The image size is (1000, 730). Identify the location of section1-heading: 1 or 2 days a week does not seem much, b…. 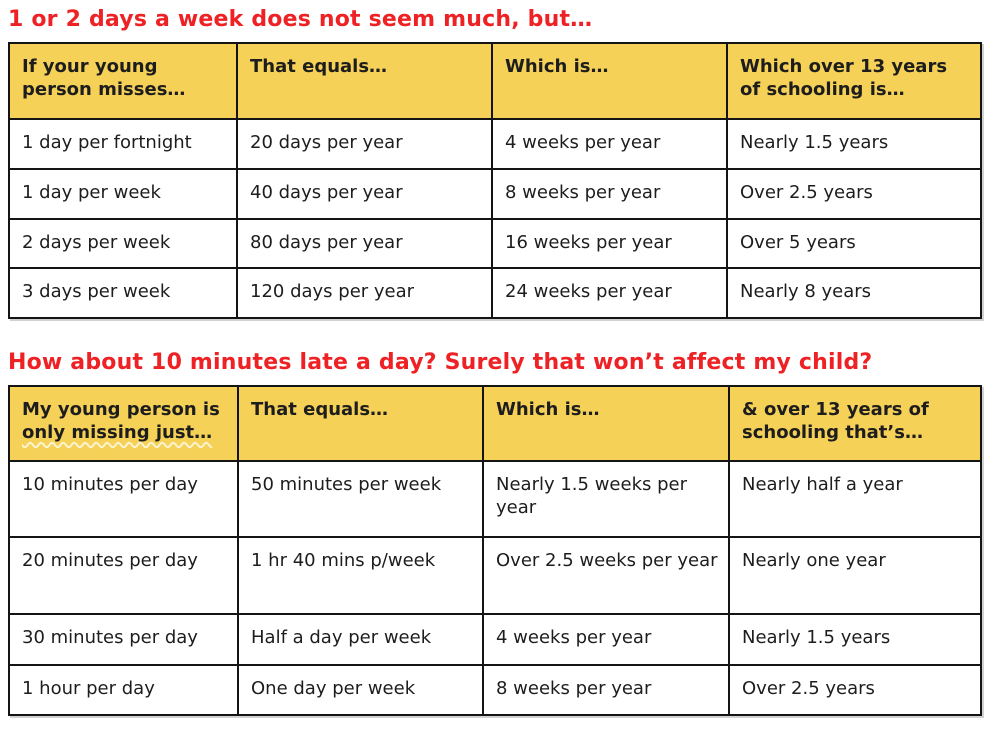
(300, 19).